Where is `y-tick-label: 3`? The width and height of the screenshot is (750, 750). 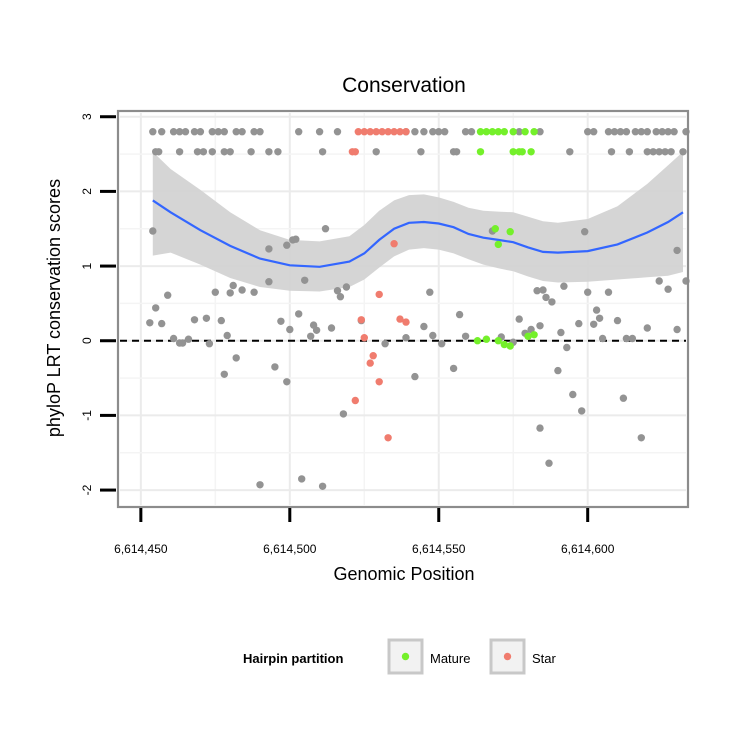
y-tick-label: 3 is located at coordinates (87, 116).